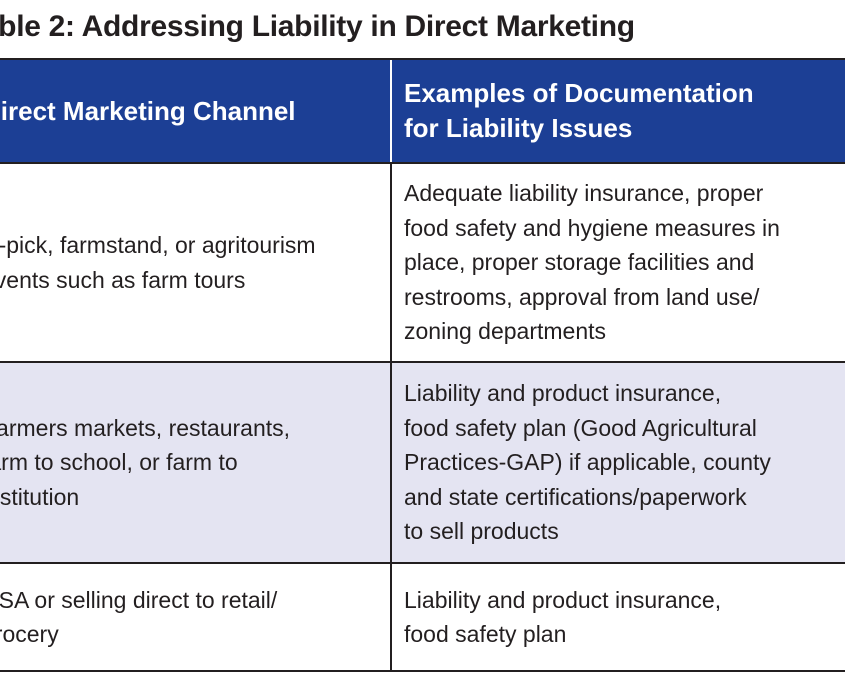 This screenshot has width=845, height=684. I want to click on header-cell-channel: Direct Marketing Channel, so click(196, 111).